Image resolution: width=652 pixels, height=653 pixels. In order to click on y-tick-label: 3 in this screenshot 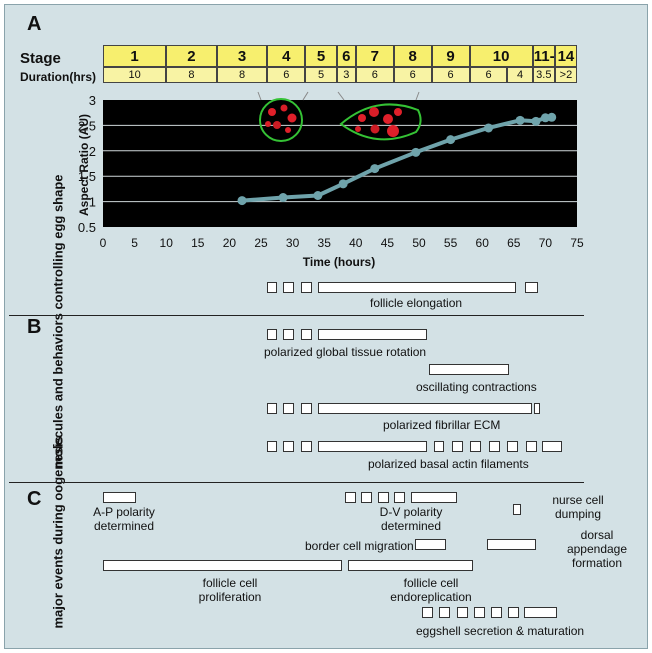, I will do `click(92, 100)`.